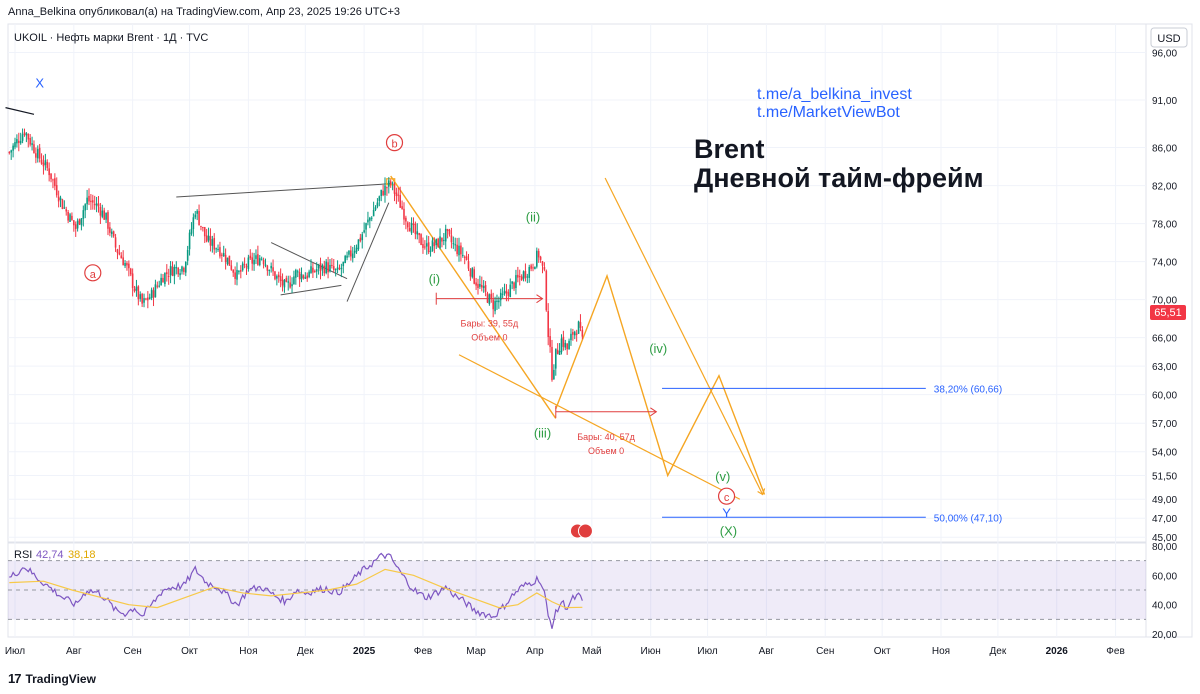  Describe the element at coordinates (311, 290) in the screenshot. I see `triangle-lower-line` at that location.